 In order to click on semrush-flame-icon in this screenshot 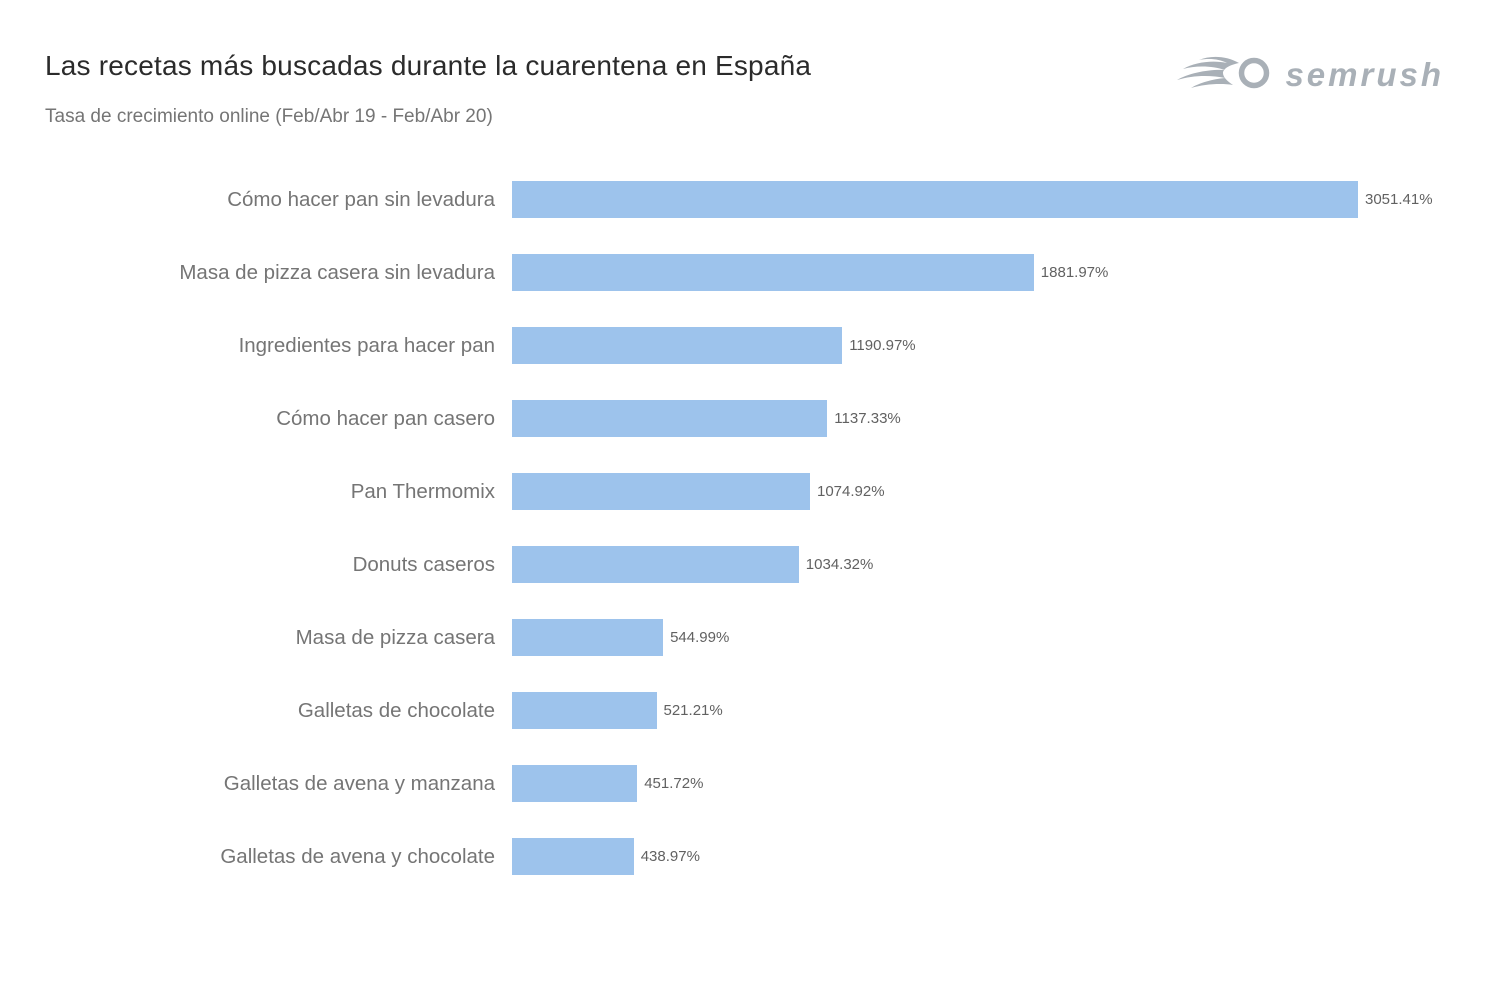, I will do `click(1225, 74)`.